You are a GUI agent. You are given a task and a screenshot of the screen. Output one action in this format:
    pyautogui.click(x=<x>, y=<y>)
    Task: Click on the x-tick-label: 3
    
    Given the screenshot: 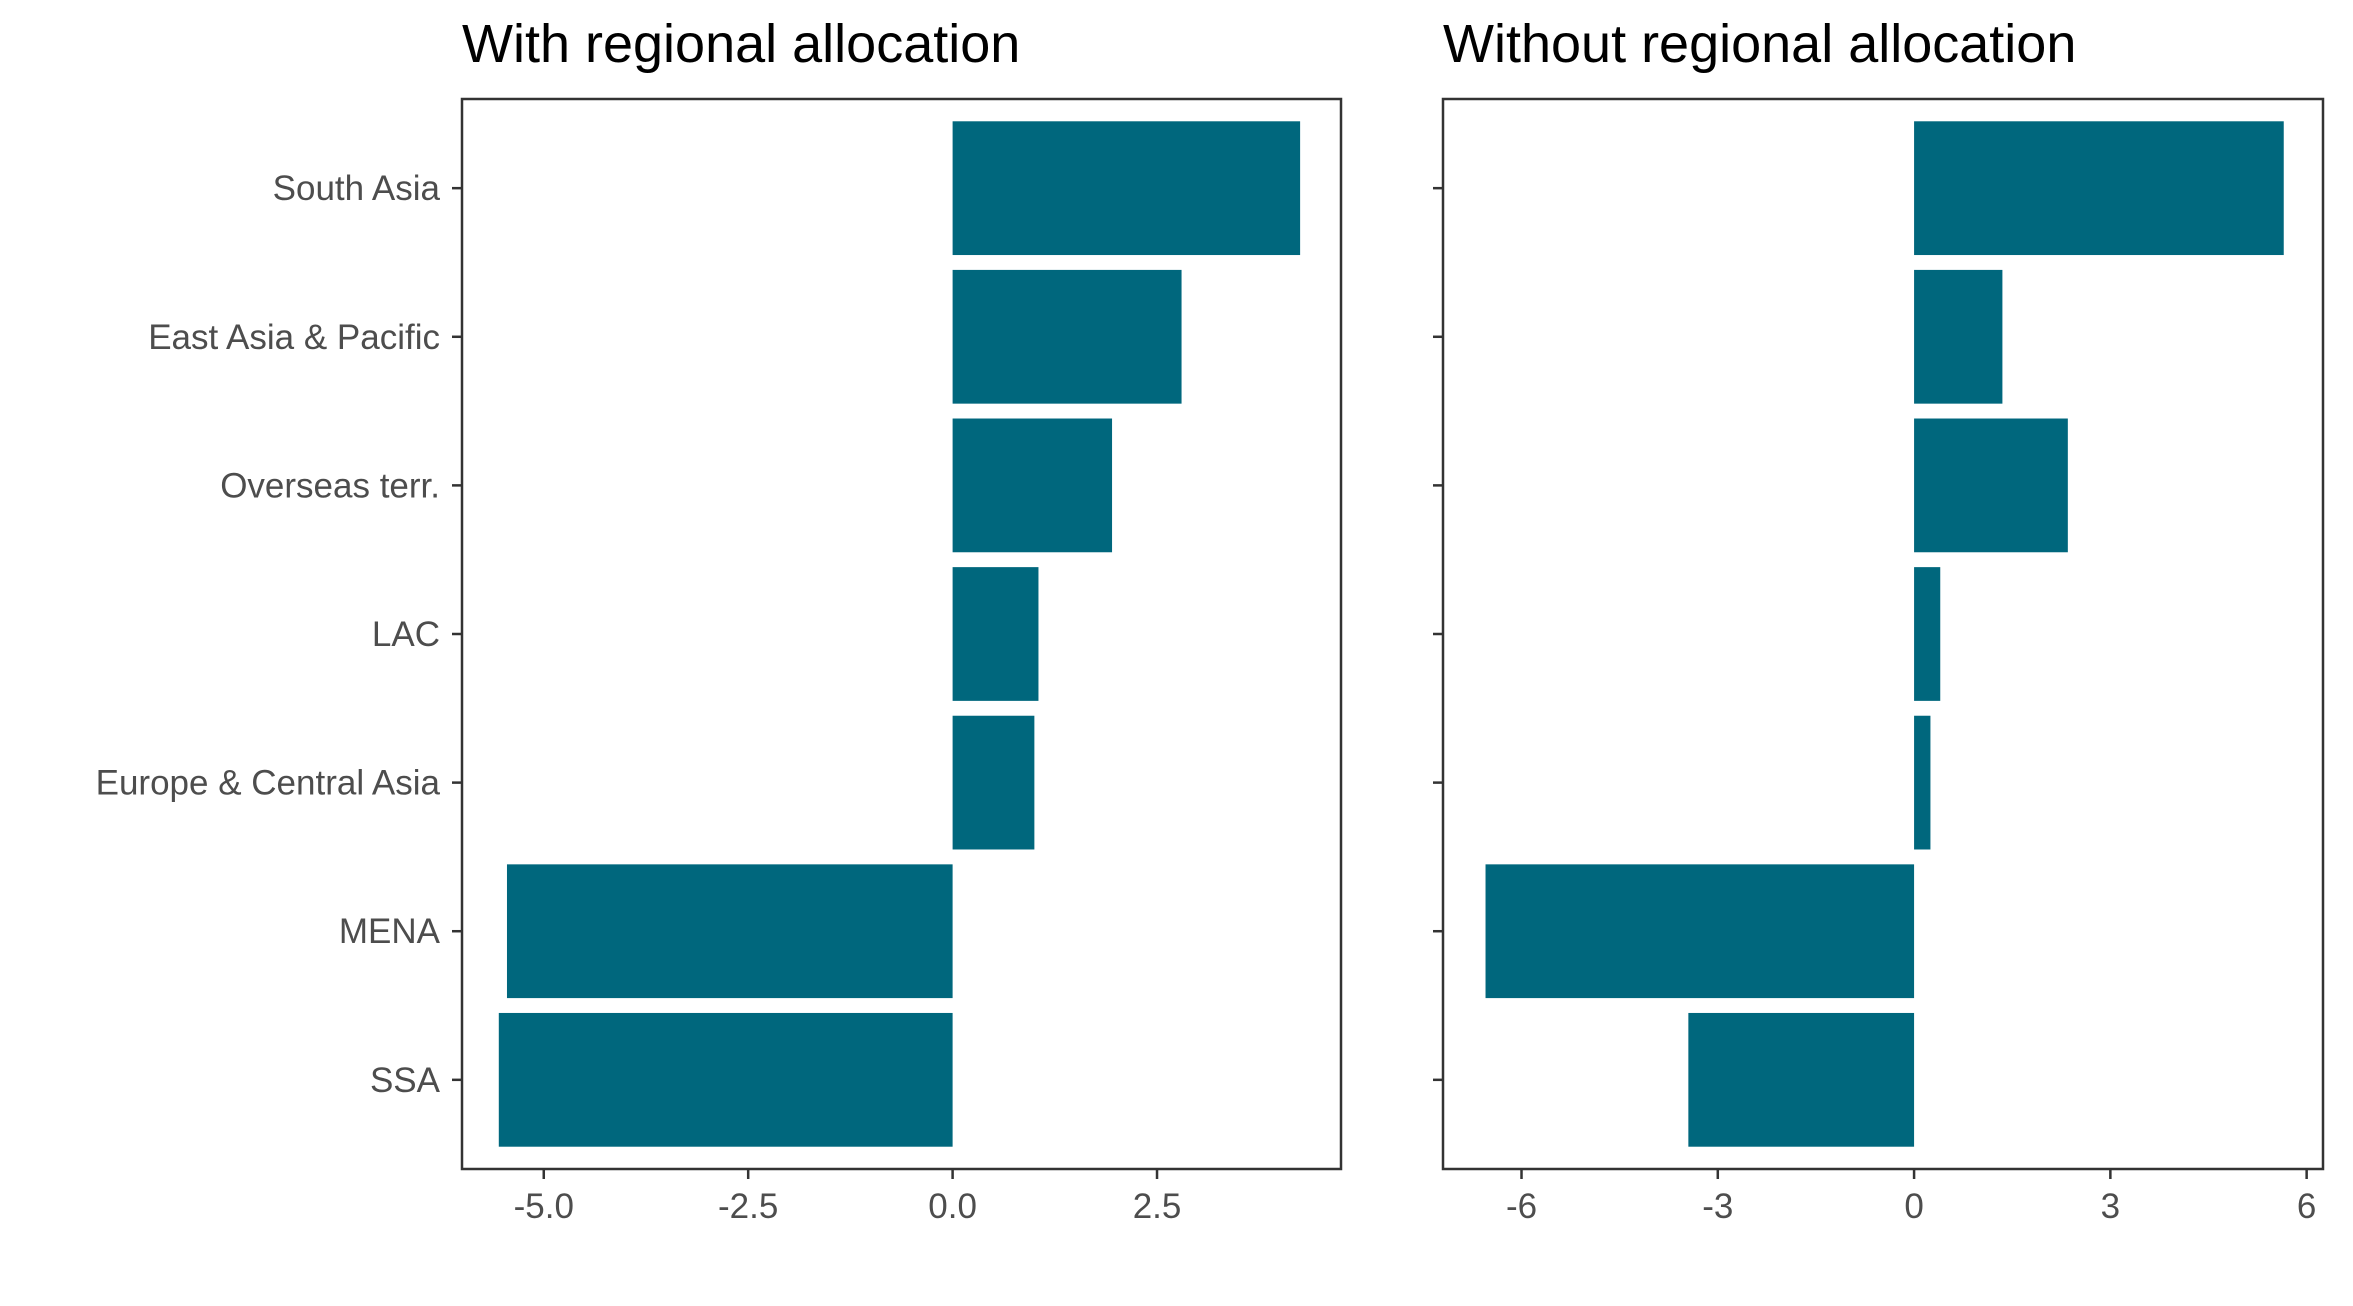 What is the action you would take?
    pyautogui.click(x=2110, y=1206)
    